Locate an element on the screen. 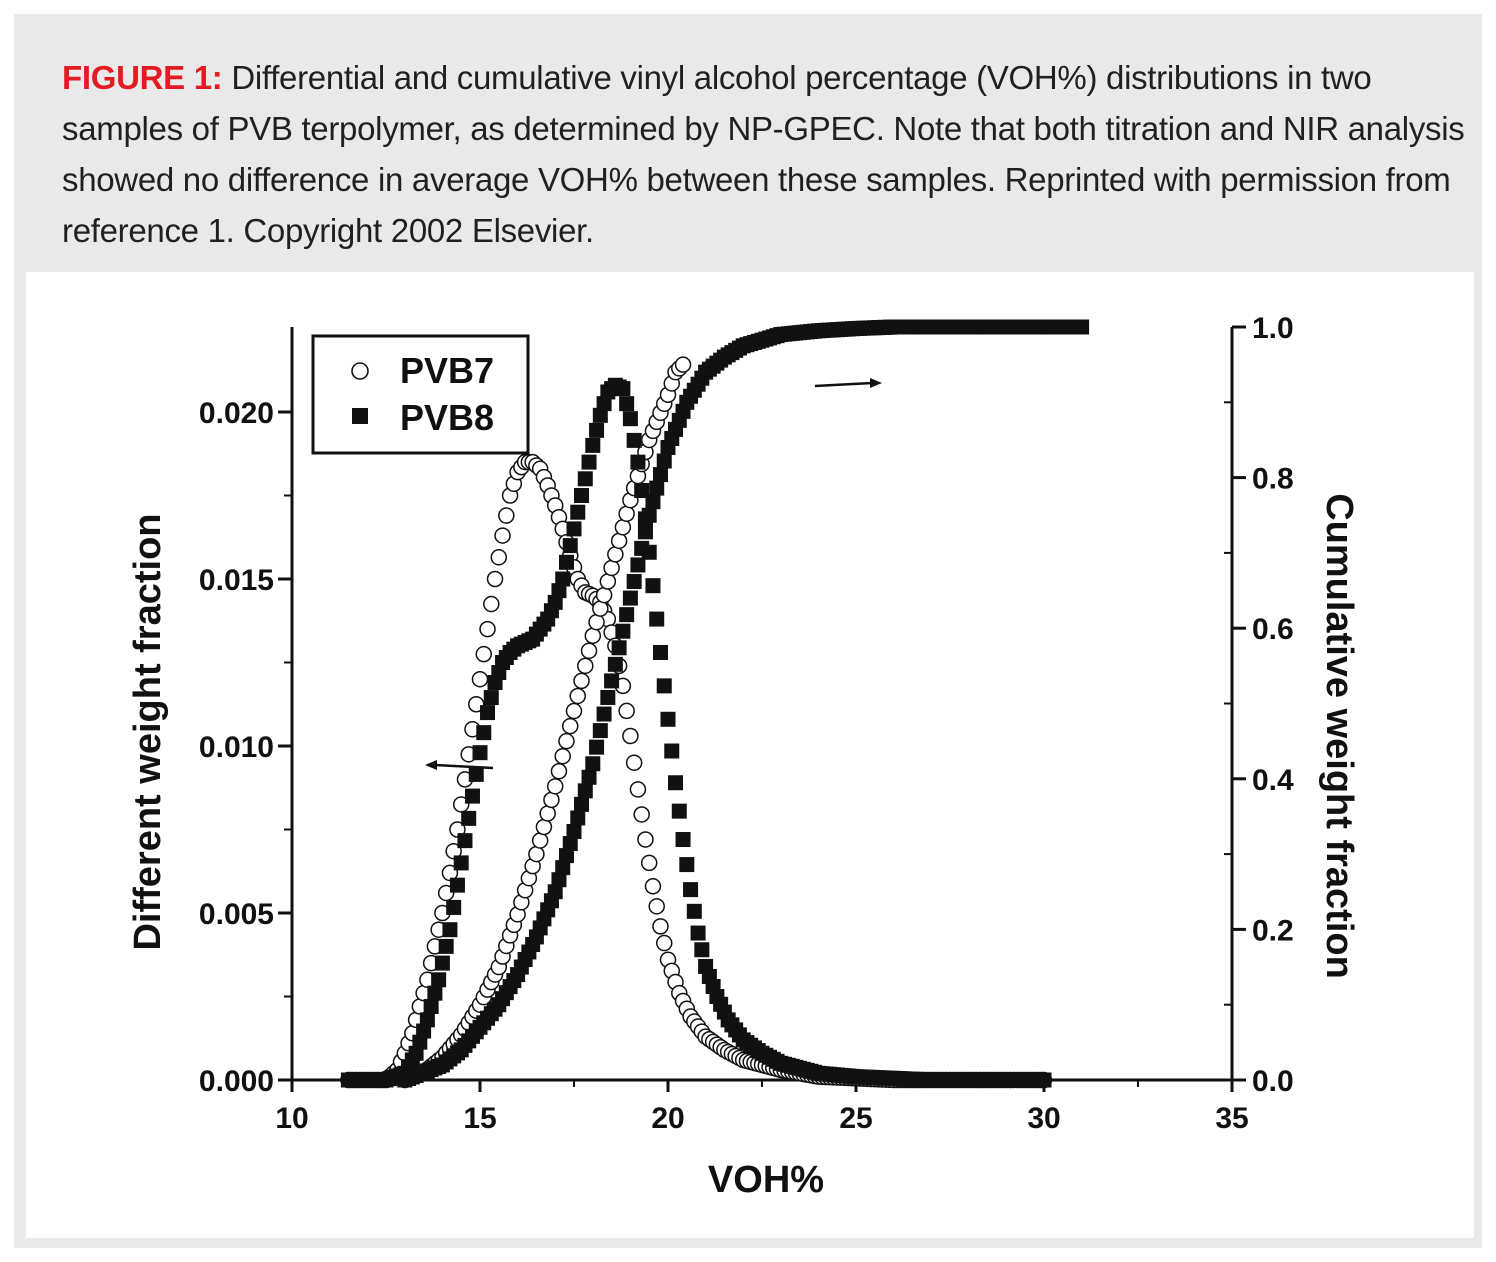 This screenshot has height=1262, width=1496. legend-box is located at coordinates (420, 394).